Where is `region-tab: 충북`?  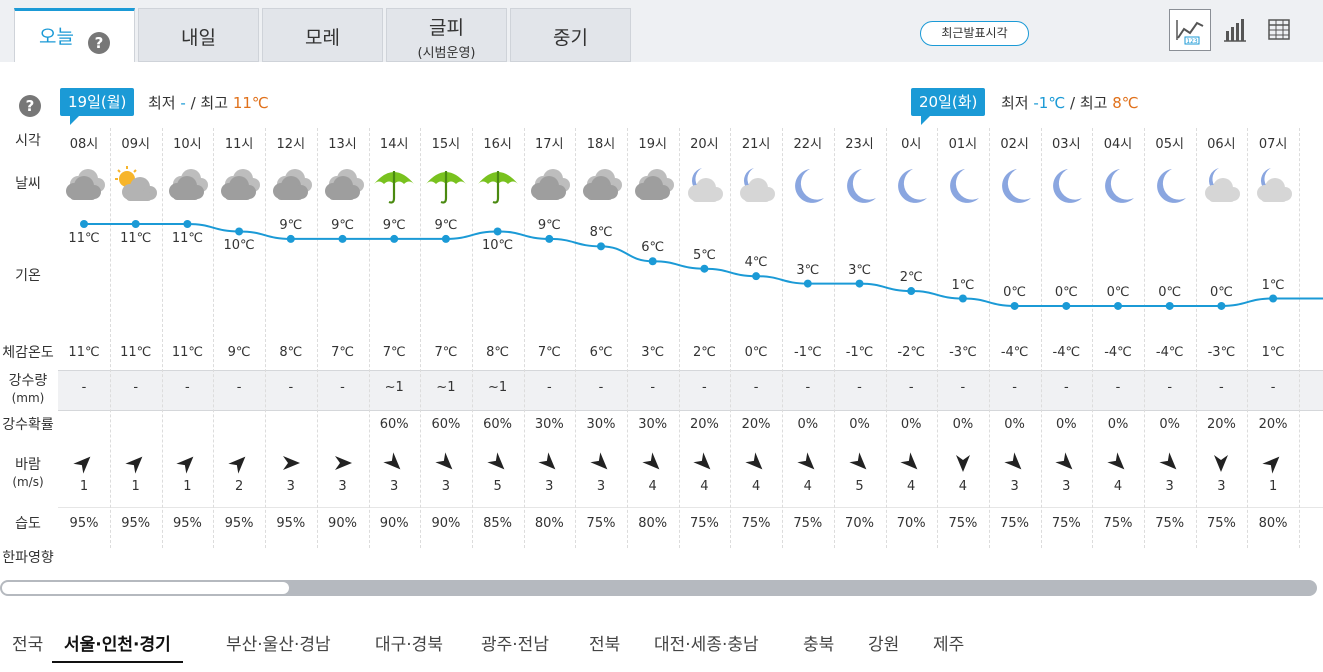
region-tab: 충북 is located at coordinates (819, 645).